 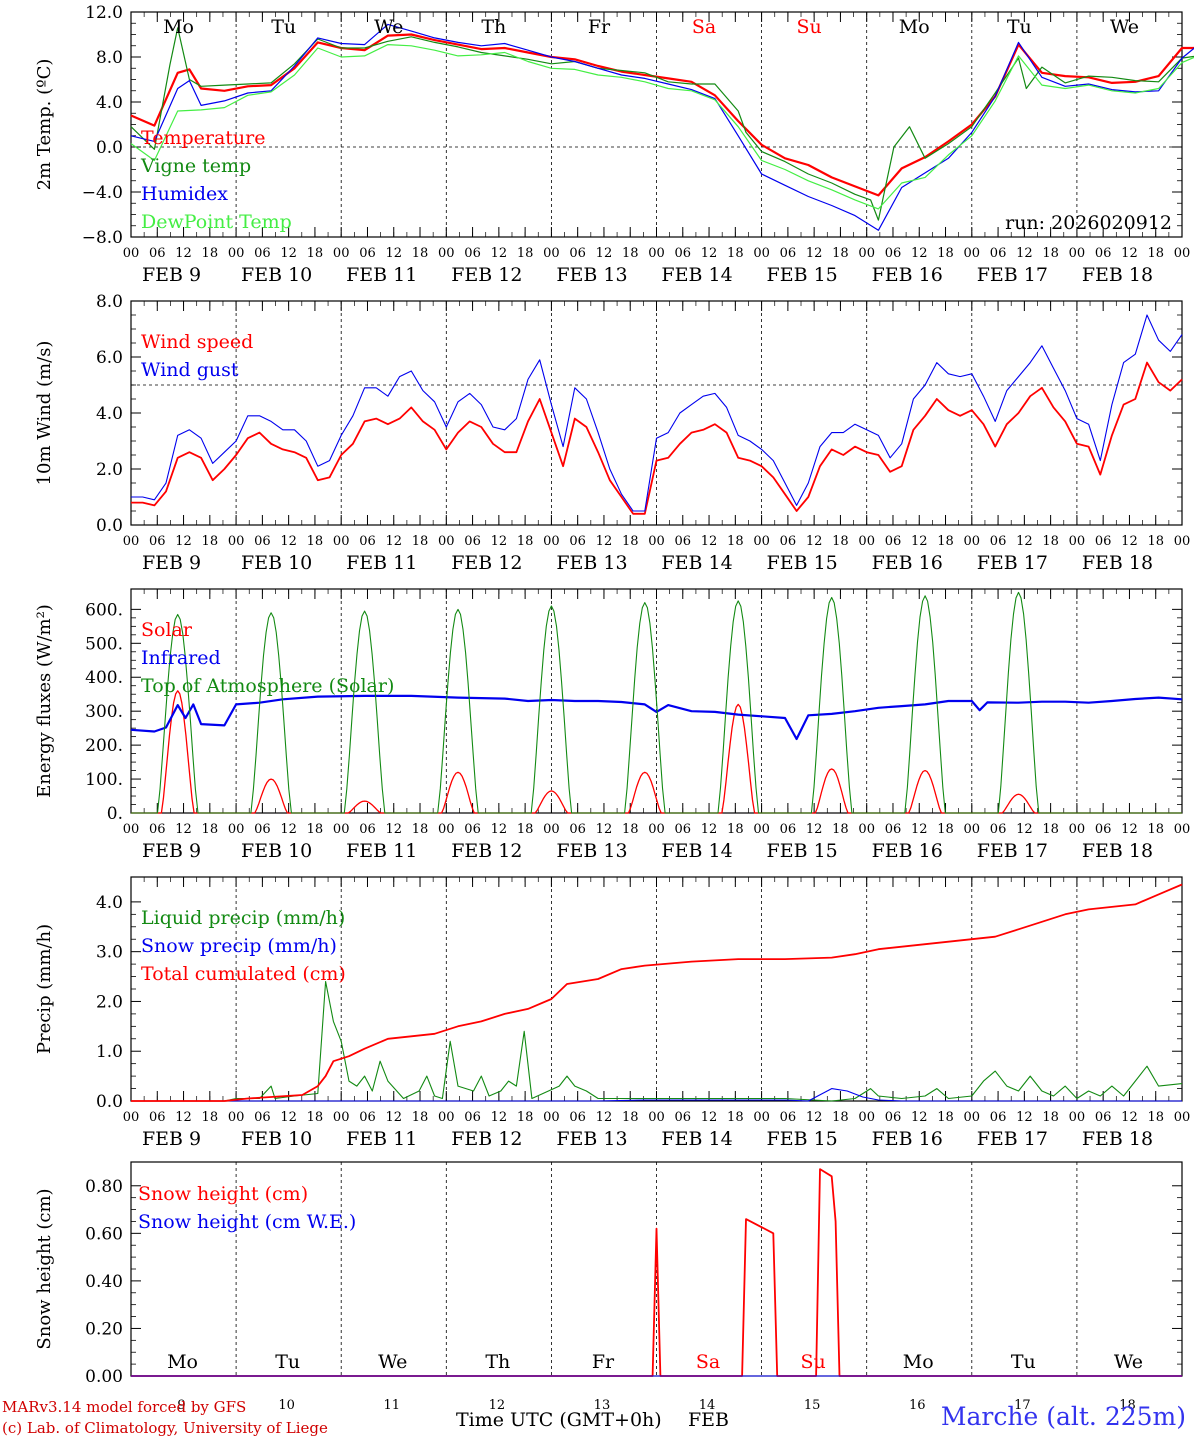 What do you see at coordinates (104, 1329) in the screenshot?
I see `y-tick-label: 0.20` at bounding box center [104, 1329].